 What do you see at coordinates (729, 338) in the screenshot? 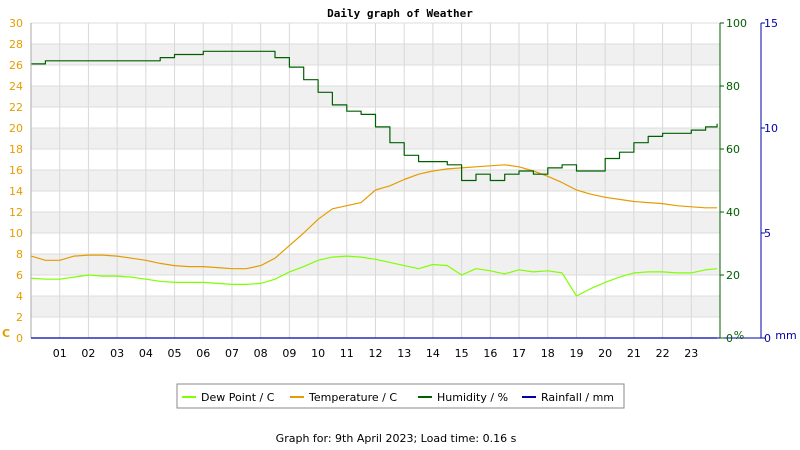
I see `humidity-tick-label: 0` at bounding box center [729, 338].